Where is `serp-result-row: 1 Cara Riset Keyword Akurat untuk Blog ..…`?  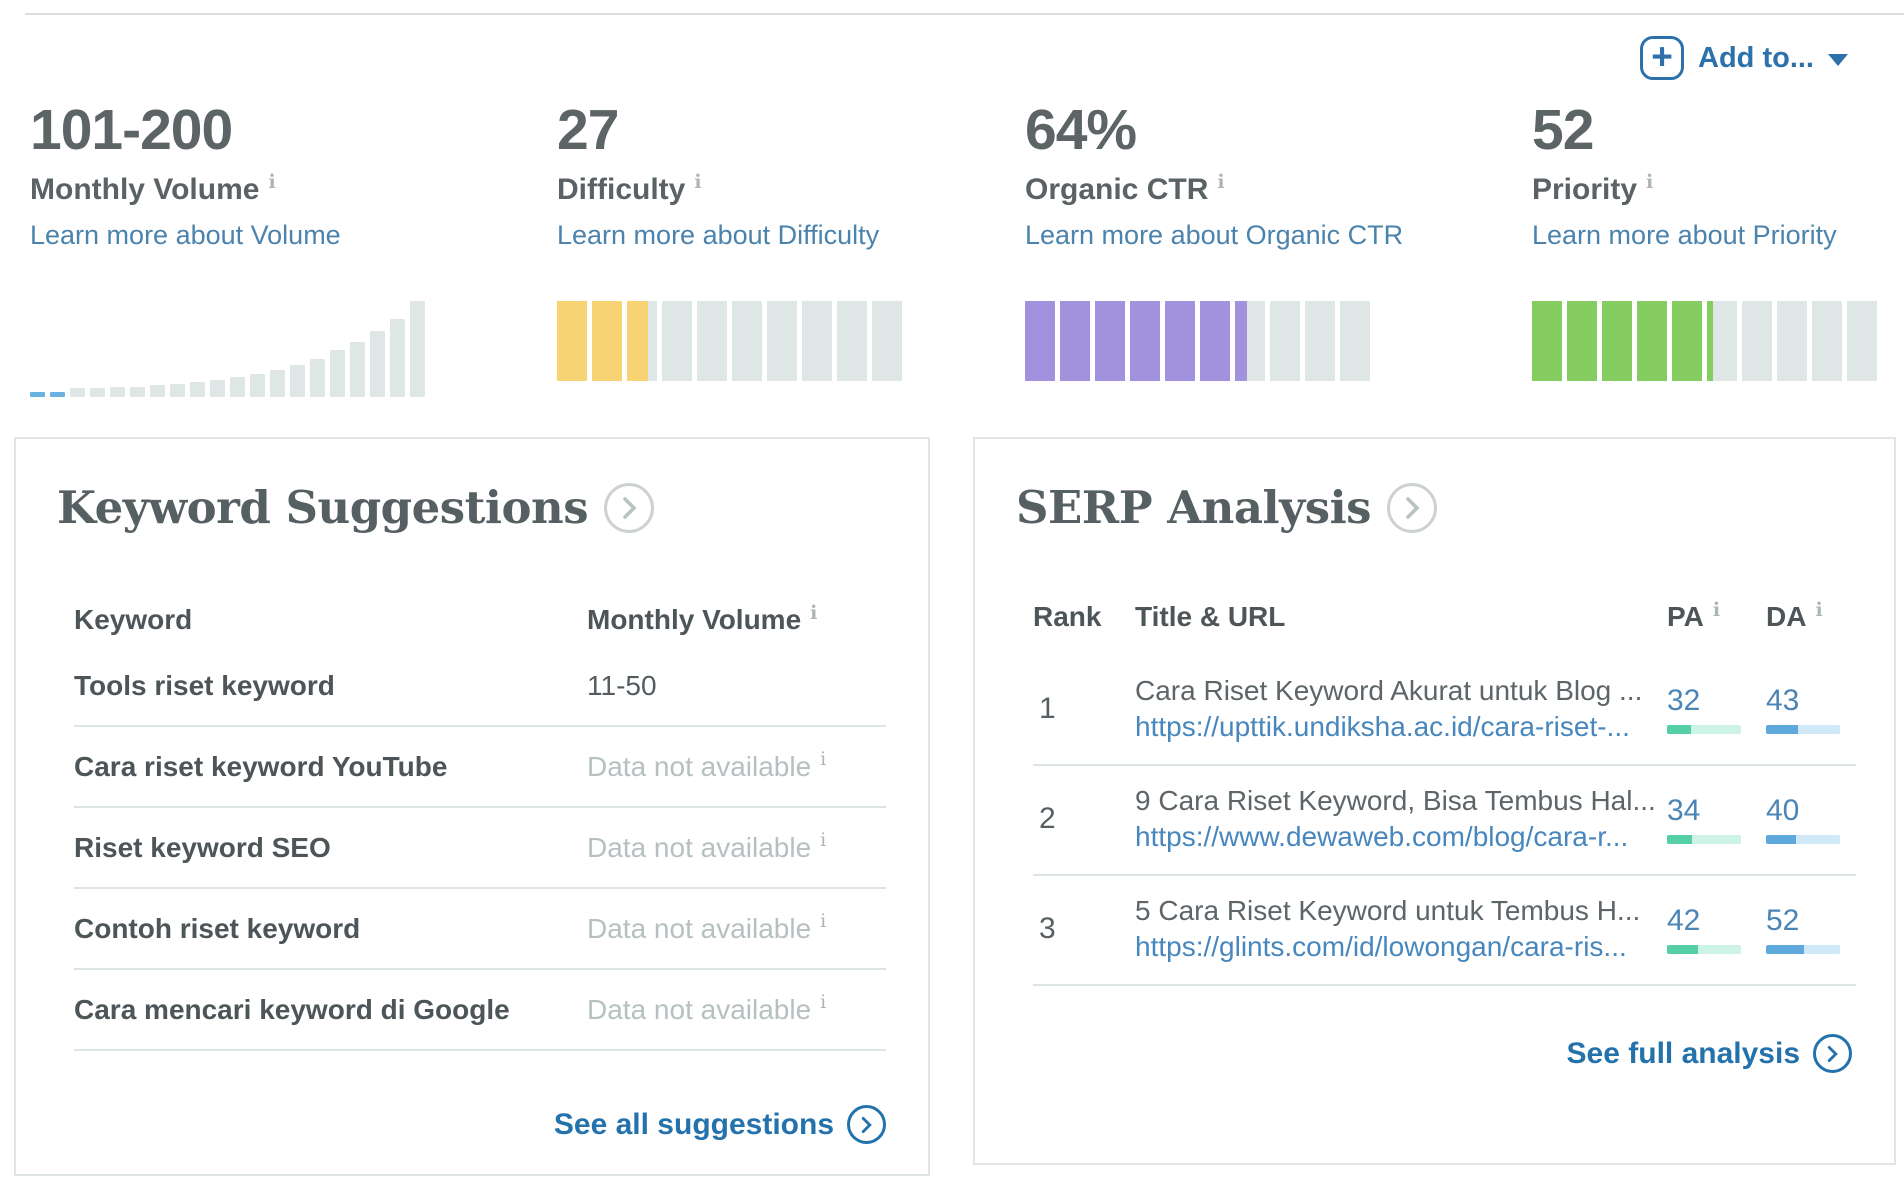
serp-result-row: 1 Cara Riset Keyword Akurat untuk Blog ..… is located at coordinates (1444, 711).